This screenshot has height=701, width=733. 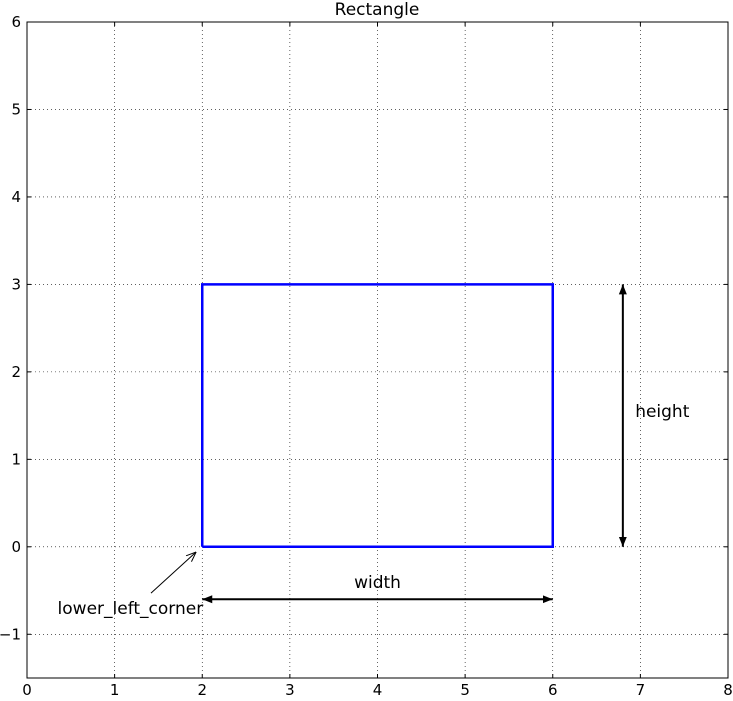 What do you see at coordinates (290, 689) in the screenshot?
I see `x-tick-label: 3` at bounding box center [290, 689].